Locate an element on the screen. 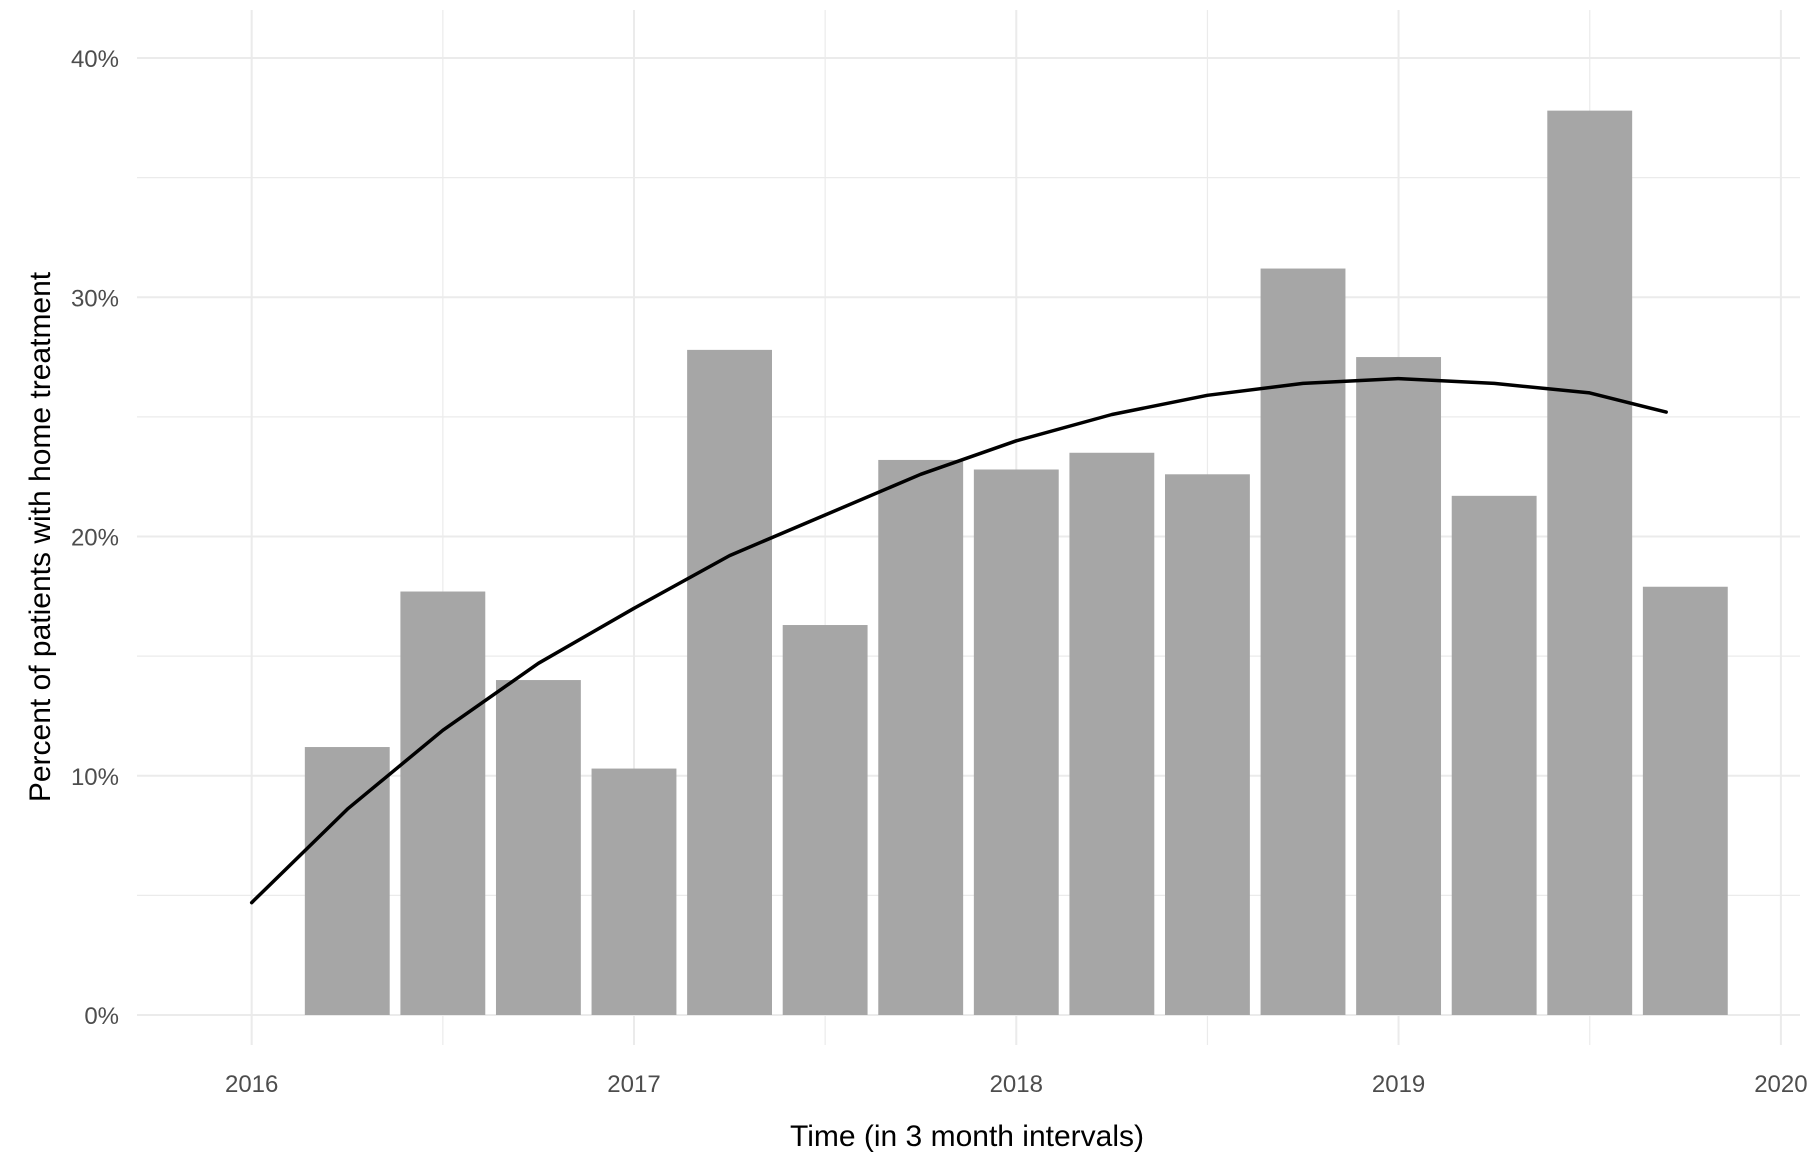 This screenshot has width=1819, height=1155. x-tick-label: 2018 is located at coordinates (1016, 1084).